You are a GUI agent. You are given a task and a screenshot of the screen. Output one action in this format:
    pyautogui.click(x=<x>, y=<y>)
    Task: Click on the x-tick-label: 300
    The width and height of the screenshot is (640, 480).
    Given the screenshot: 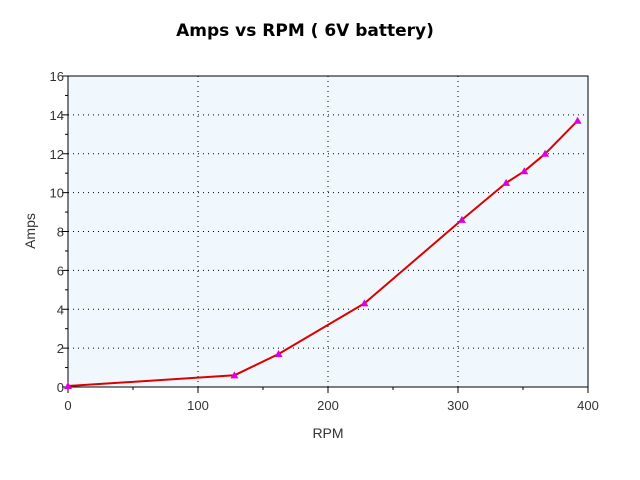 What is the action you would take?
    pyautogui.click(x=458, y=405)
    